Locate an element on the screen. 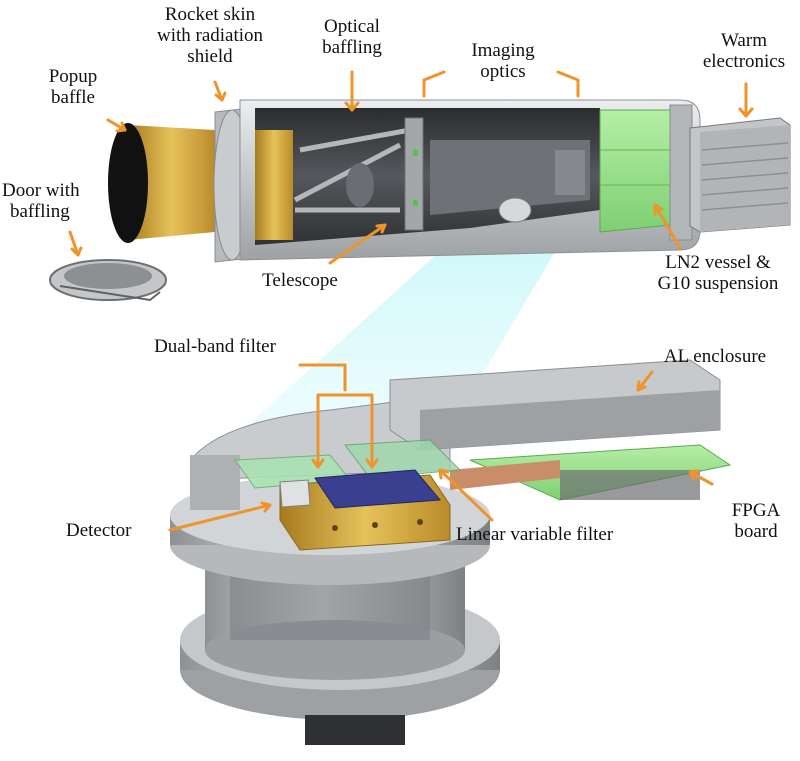 This screenshot has height=761, width=800. label-popup-baffle: Popup baffle is located at coordinates (73, 87).